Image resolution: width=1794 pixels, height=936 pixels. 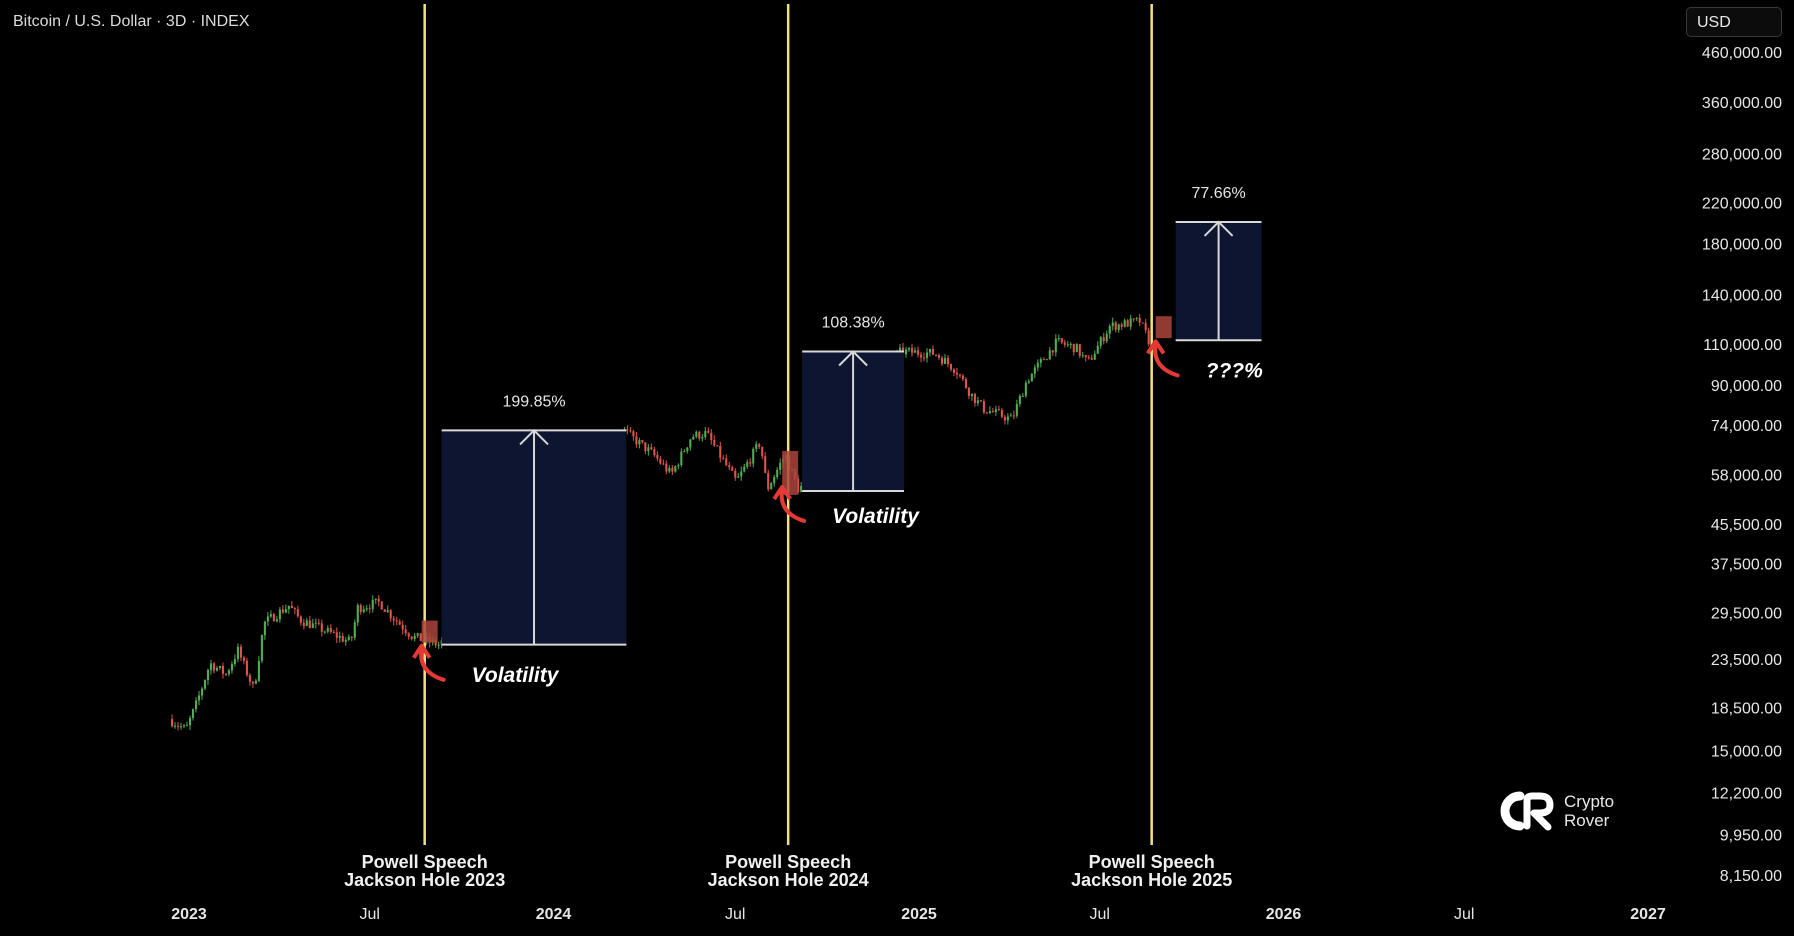 I want to click on x-axis-tick-label: 2027, so click(x=1648, y=914).